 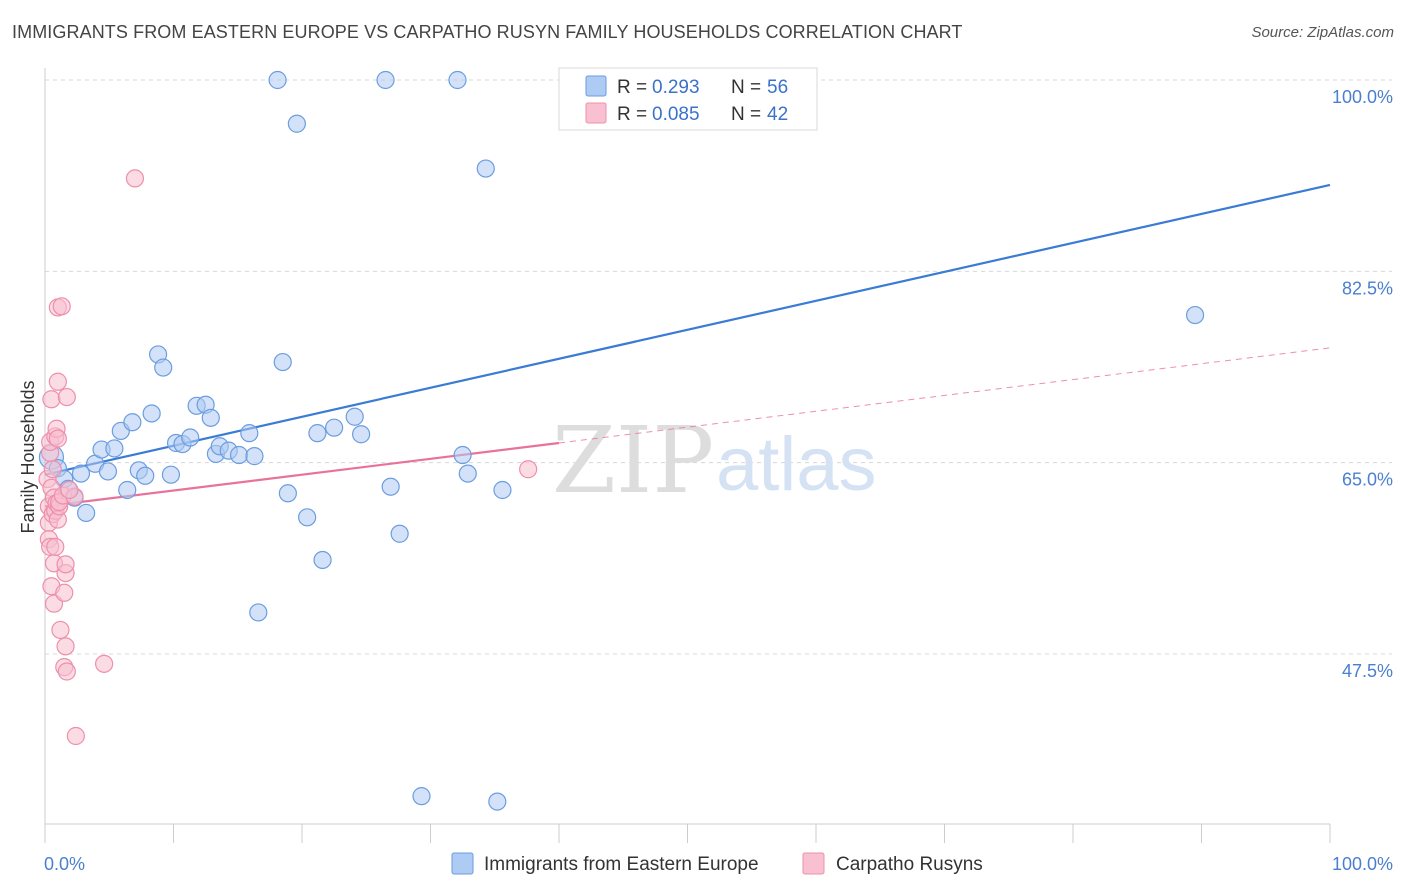 I want to click on source-label: Source: ZipAtlas.com, so click(x=1322, y=32).